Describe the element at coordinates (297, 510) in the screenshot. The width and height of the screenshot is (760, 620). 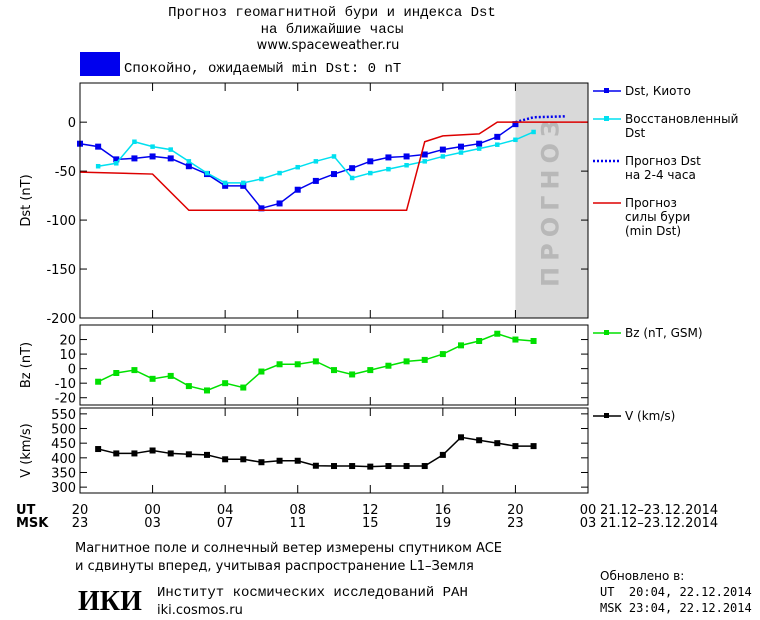
I see `x-tick-label: 08` at that location.